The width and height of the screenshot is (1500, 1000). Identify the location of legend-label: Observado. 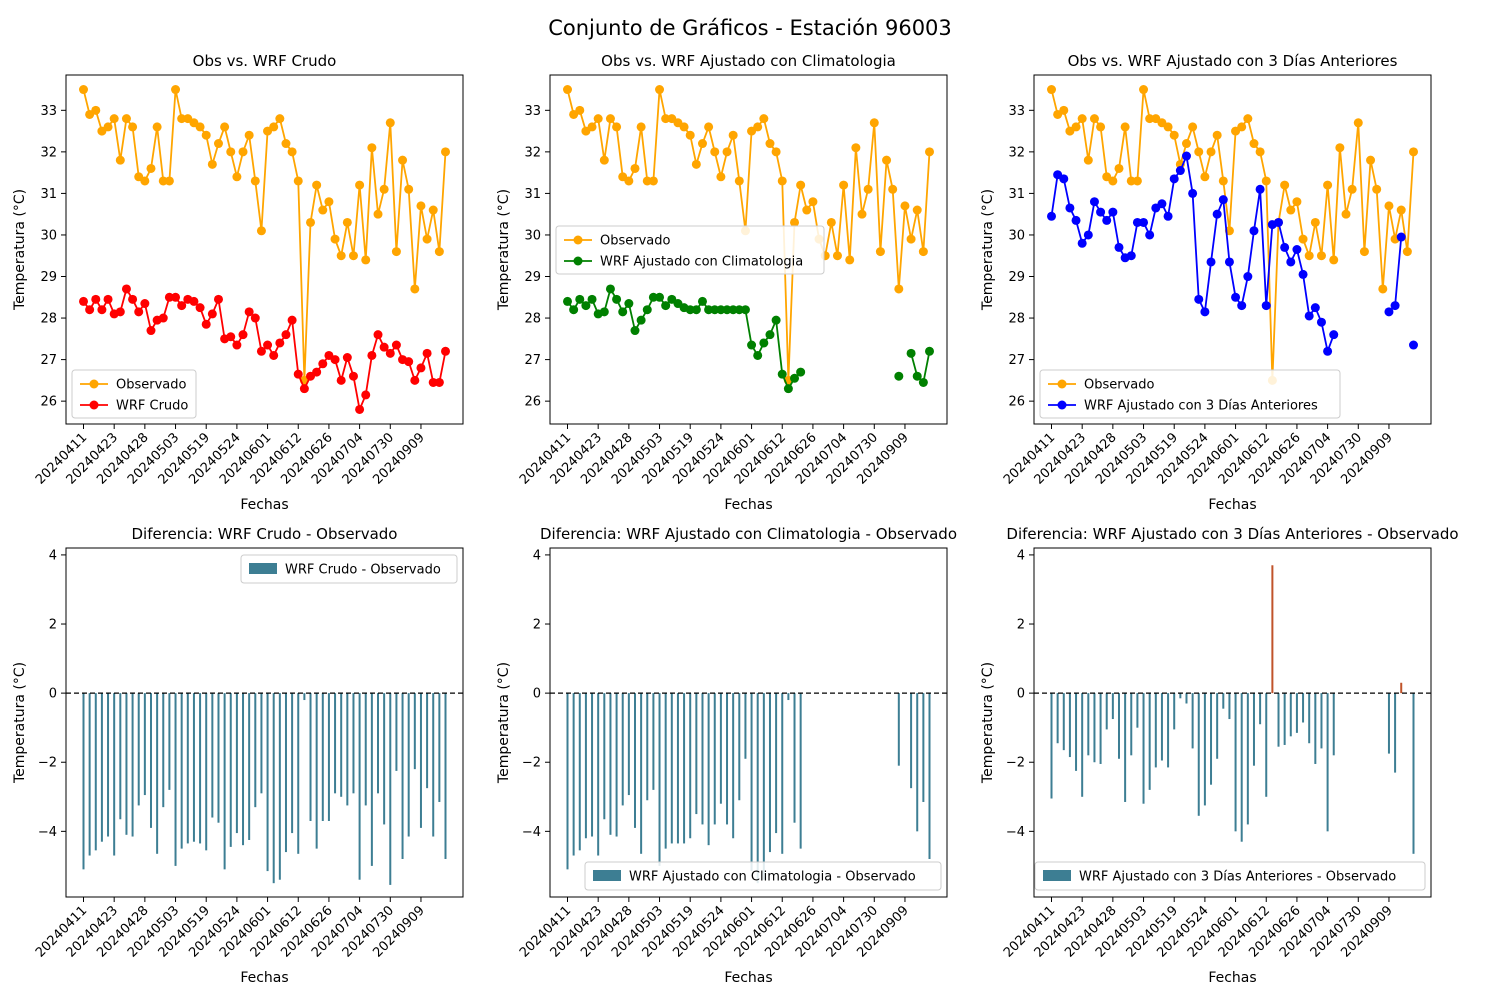
(635, 241).